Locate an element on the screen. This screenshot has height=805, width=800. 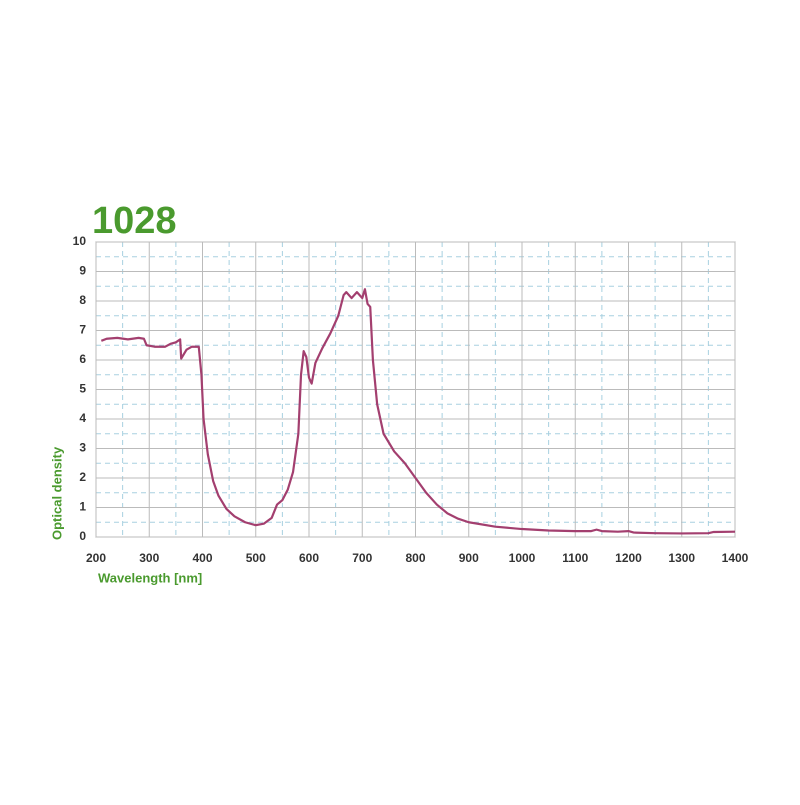
y-tick-label: 3 is located at coordinates (82, 448).